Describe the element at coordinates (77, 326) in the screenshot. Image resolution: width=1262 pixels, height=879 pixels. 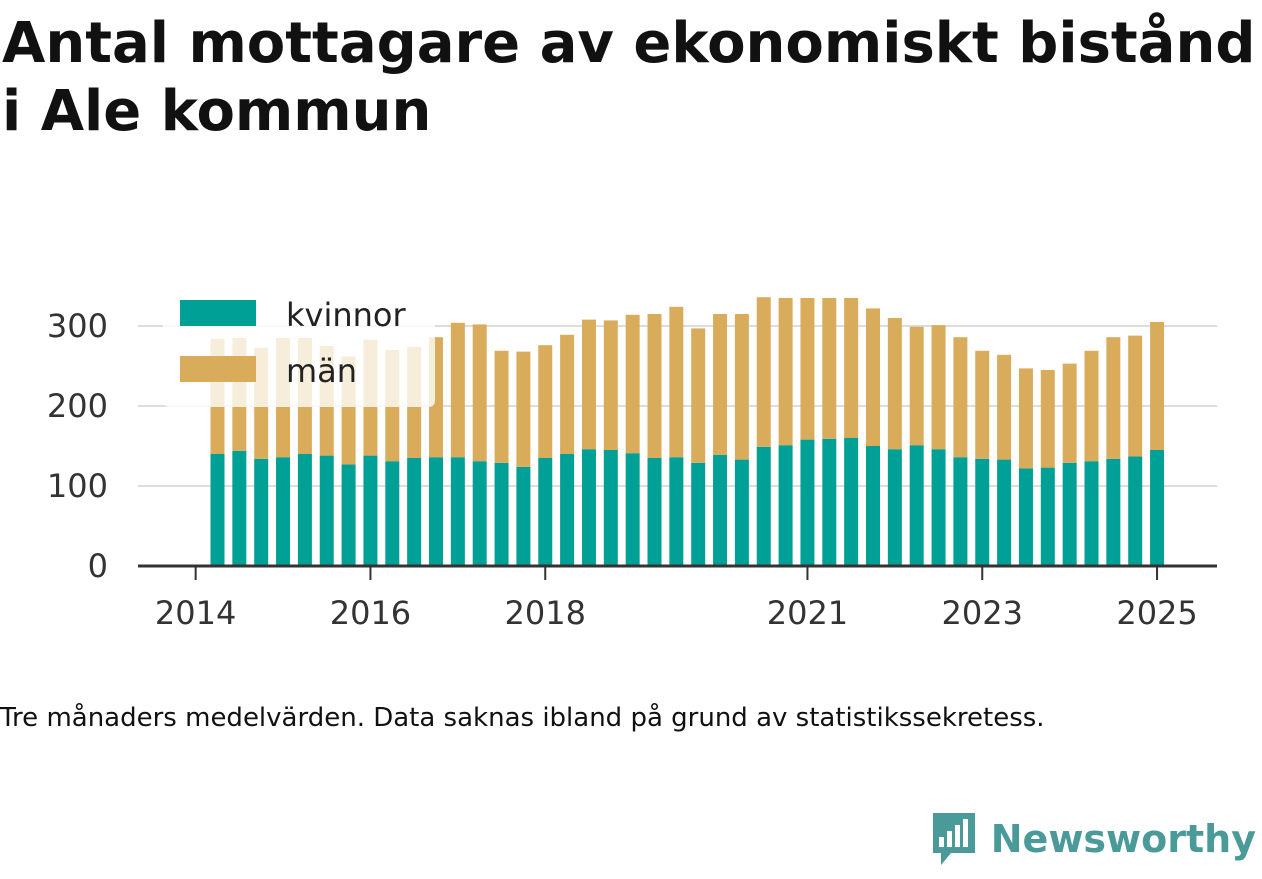
I see `y-tick-label: 300` at that location.